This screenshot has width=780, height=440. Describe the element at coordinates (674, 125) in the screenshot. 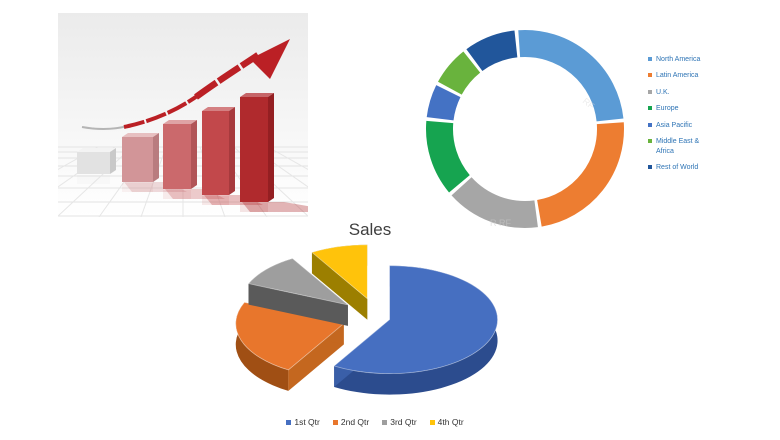

I see `legend-label: Asia Pacific` at that location.